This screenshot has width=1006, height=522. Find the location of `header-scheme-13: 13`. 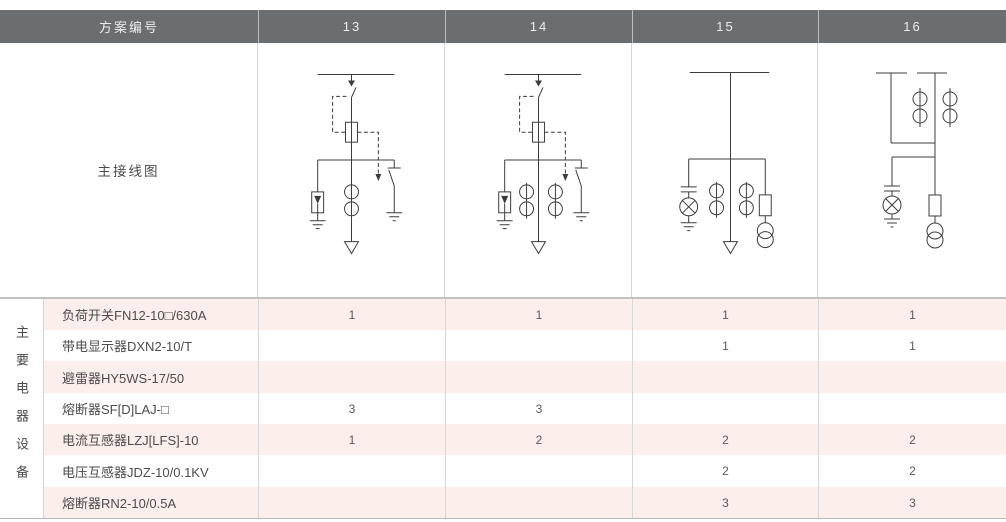

header-scheme-13: 13 is located at coordinates (351, 26).